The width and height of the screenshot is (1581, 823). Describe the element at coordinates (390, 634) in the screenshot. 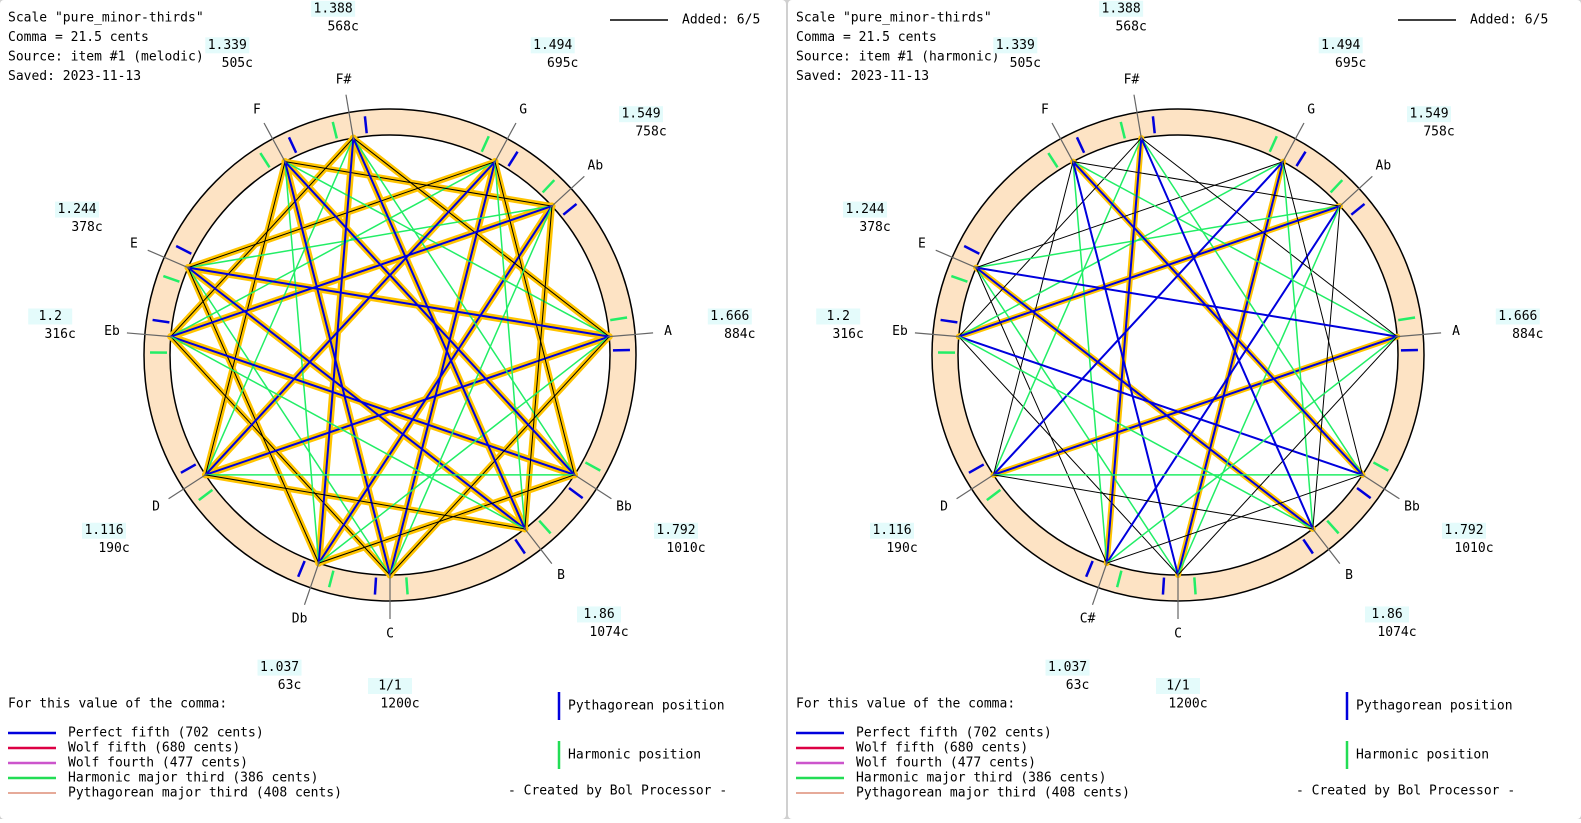

I see `note-name: C` at that location.